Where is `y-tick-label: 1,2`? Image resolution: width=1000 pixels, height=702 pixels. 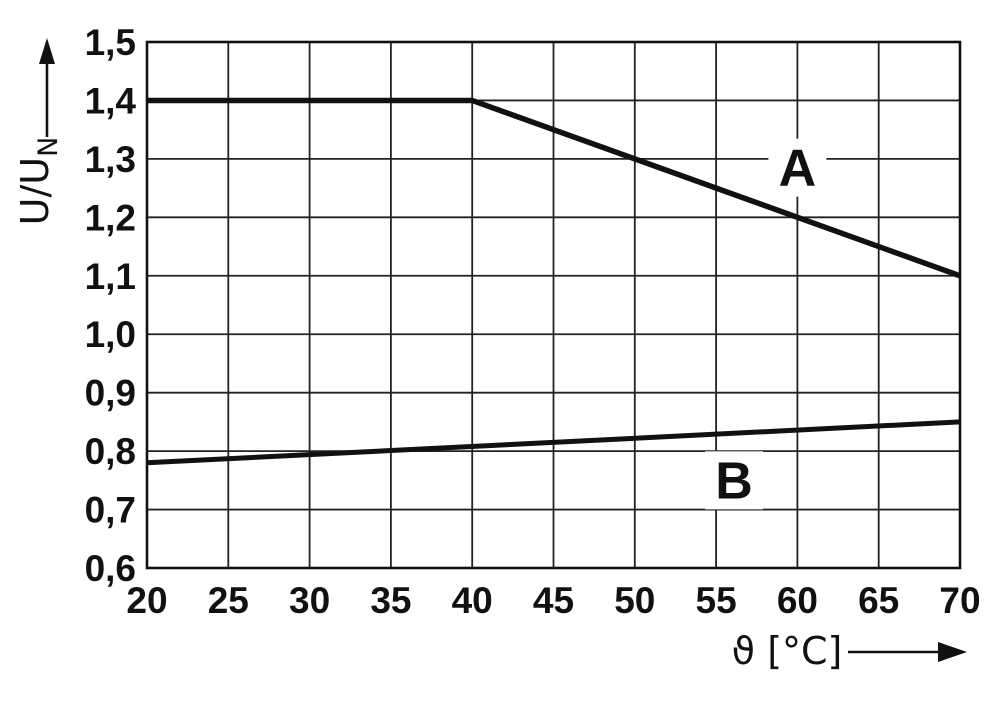
y-tick-label: 1,2 is located at coordinates (110, 217).